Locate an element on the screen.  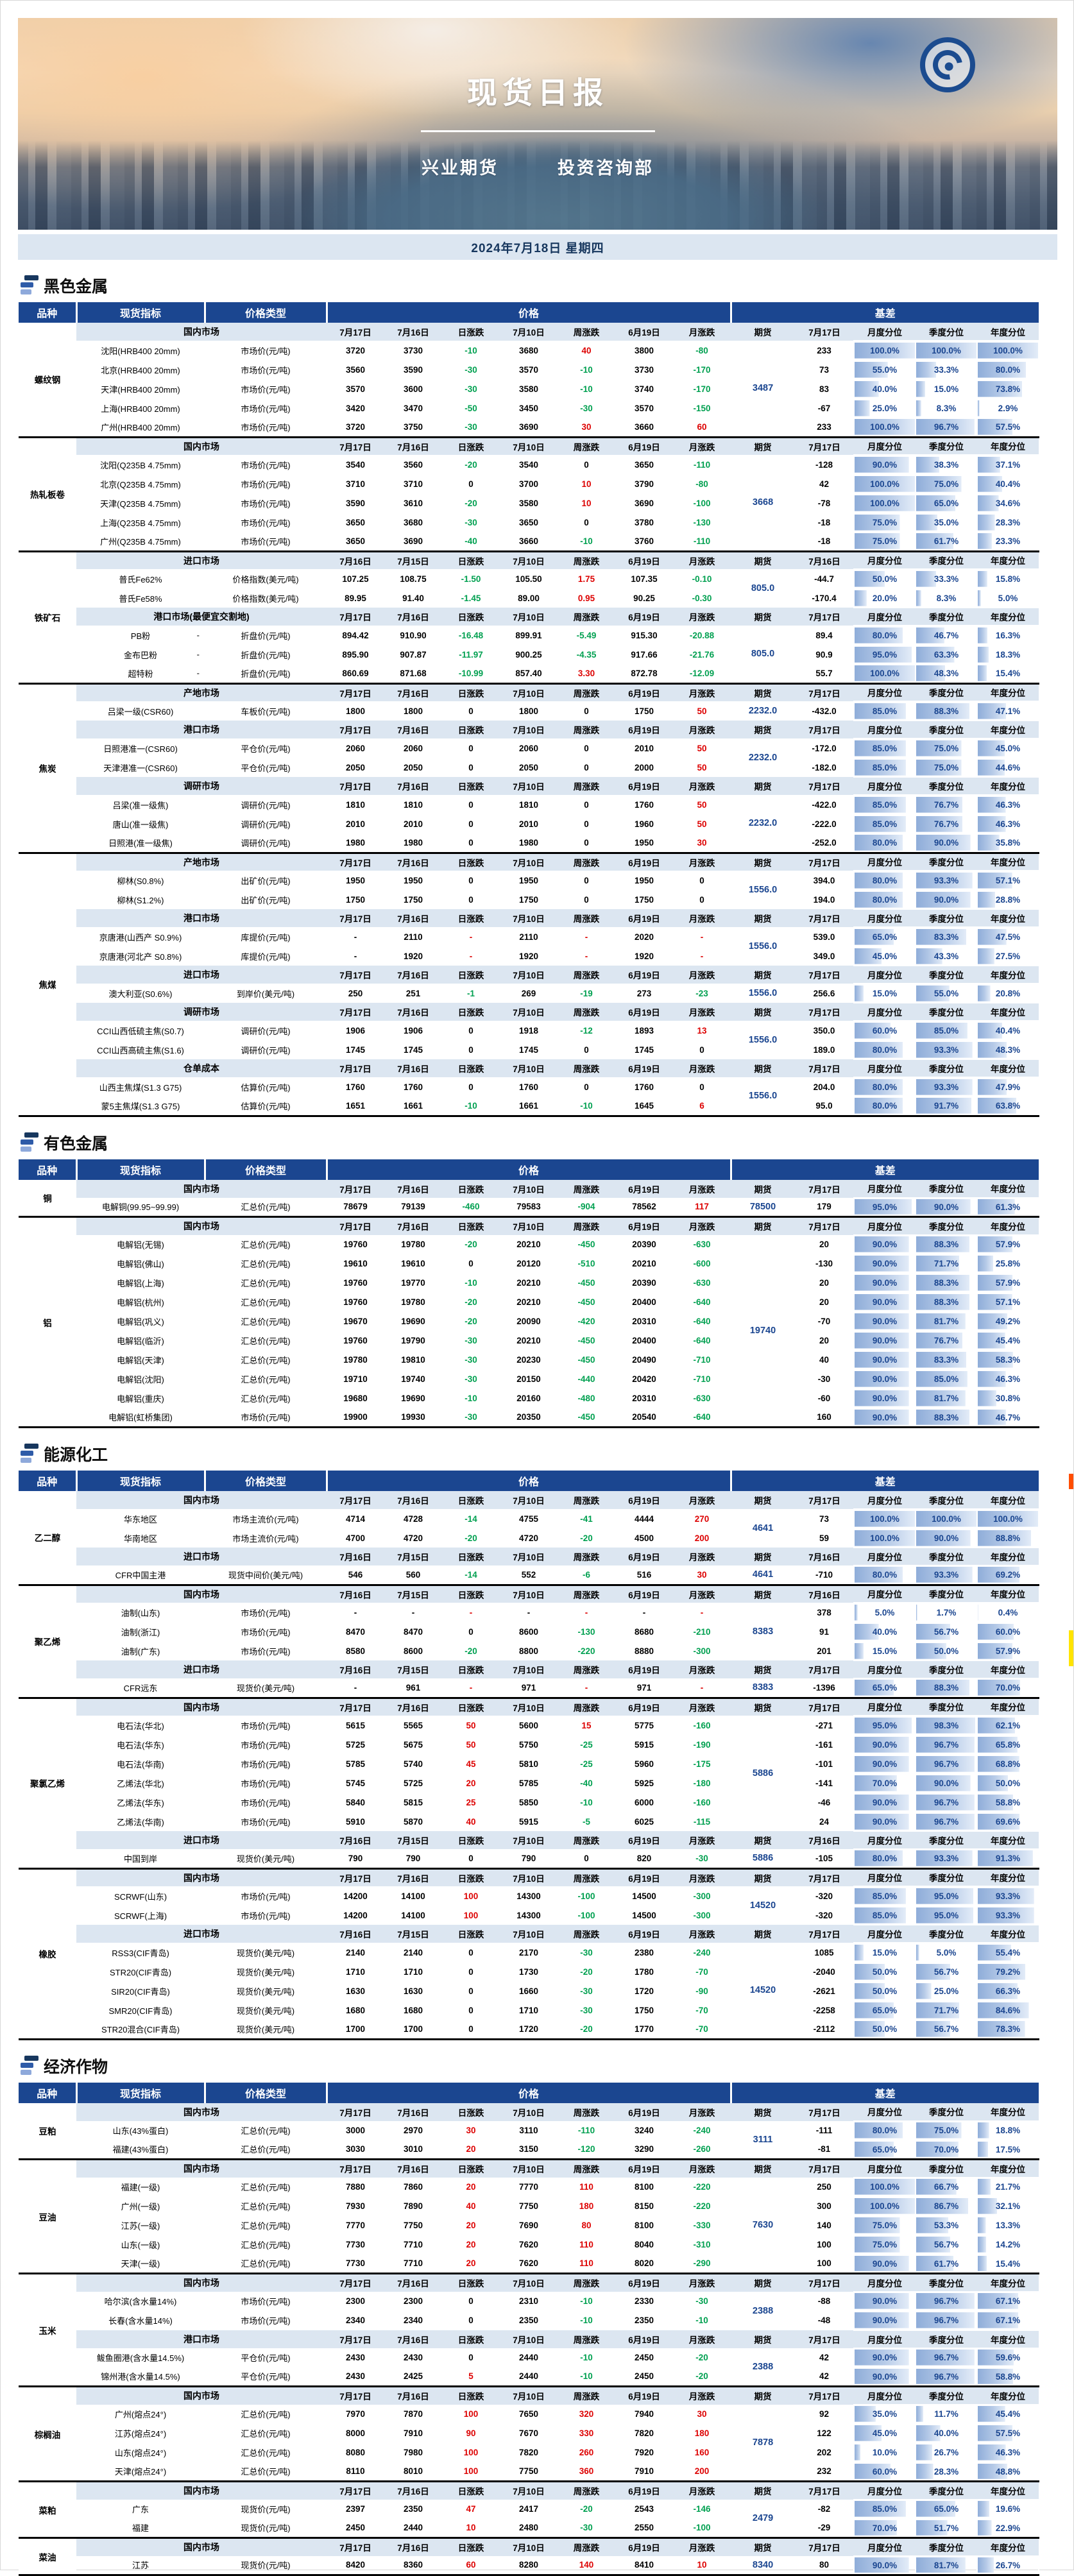
percentile-cell: 59.6% is located at coordinates (1008, 2357).